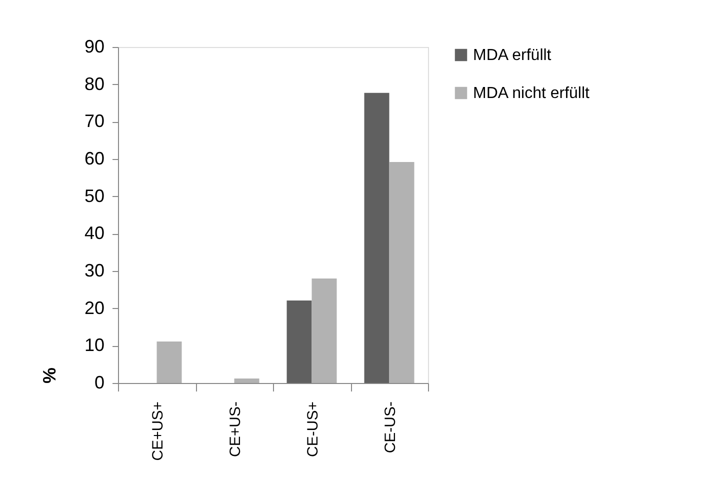 The width and height of the screenshot is (706, 489). Describe the element at coordinates (94, 270) in the screenshot. I see `y-tick-label: 30` at that location.